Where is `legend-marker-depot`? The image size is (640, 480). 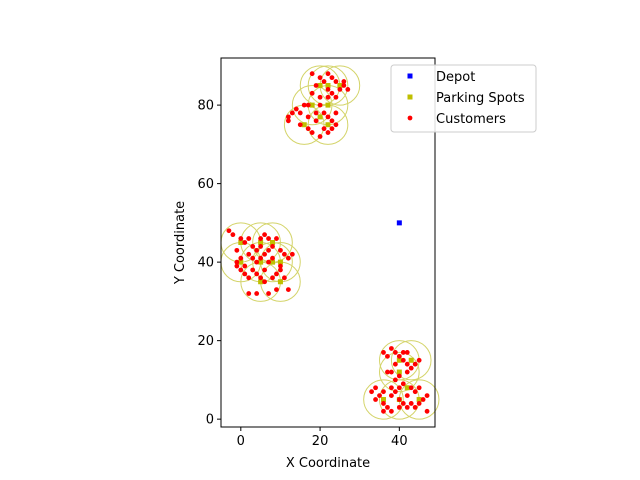 legend-marker-depot is located at coordinates (410, 76).